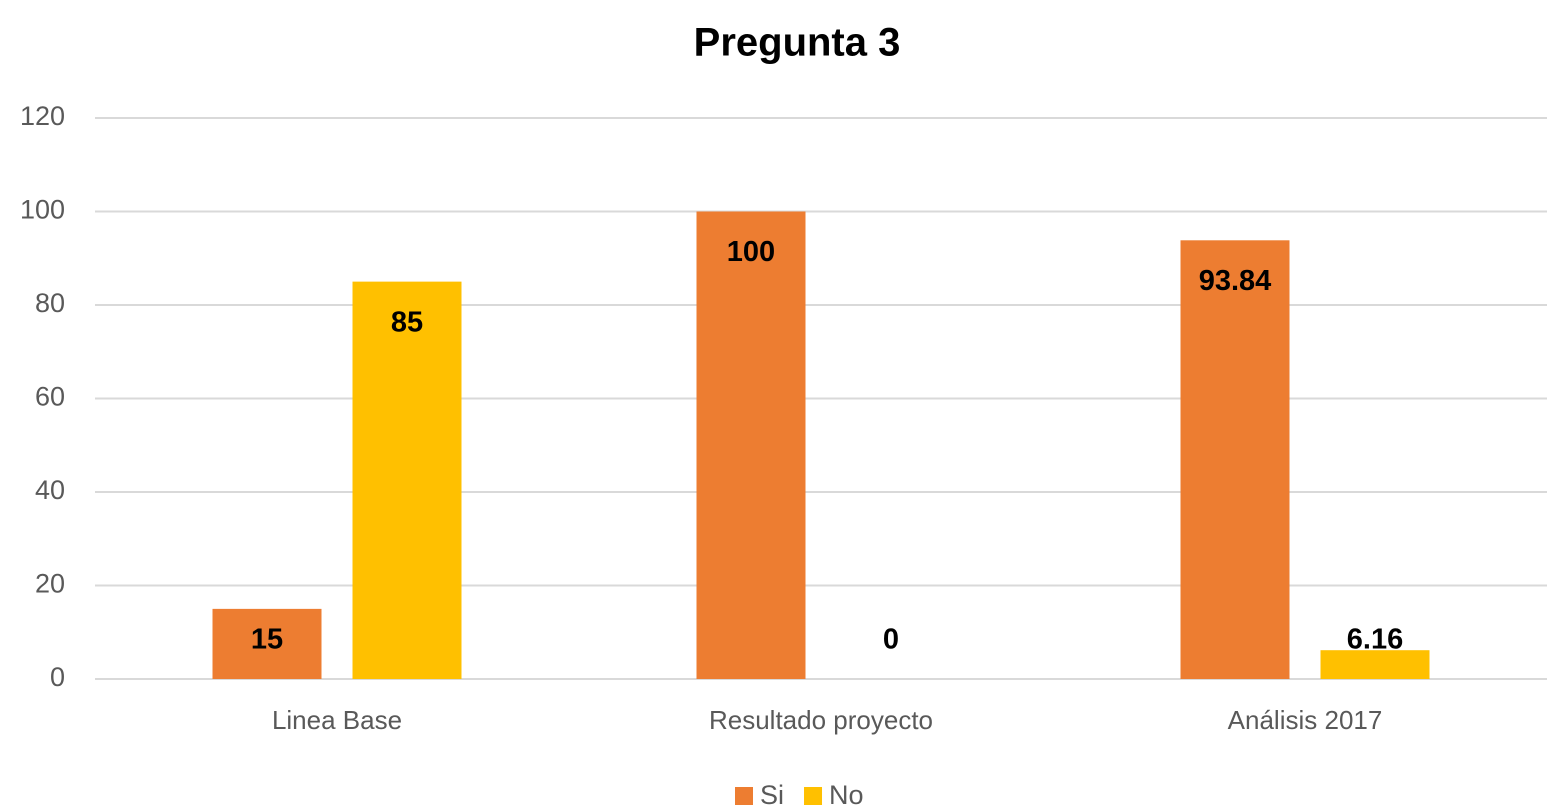 The height and width of the screenshot is (808, 1547). I want to click on y-tick-label: 60, so click(50, 397).